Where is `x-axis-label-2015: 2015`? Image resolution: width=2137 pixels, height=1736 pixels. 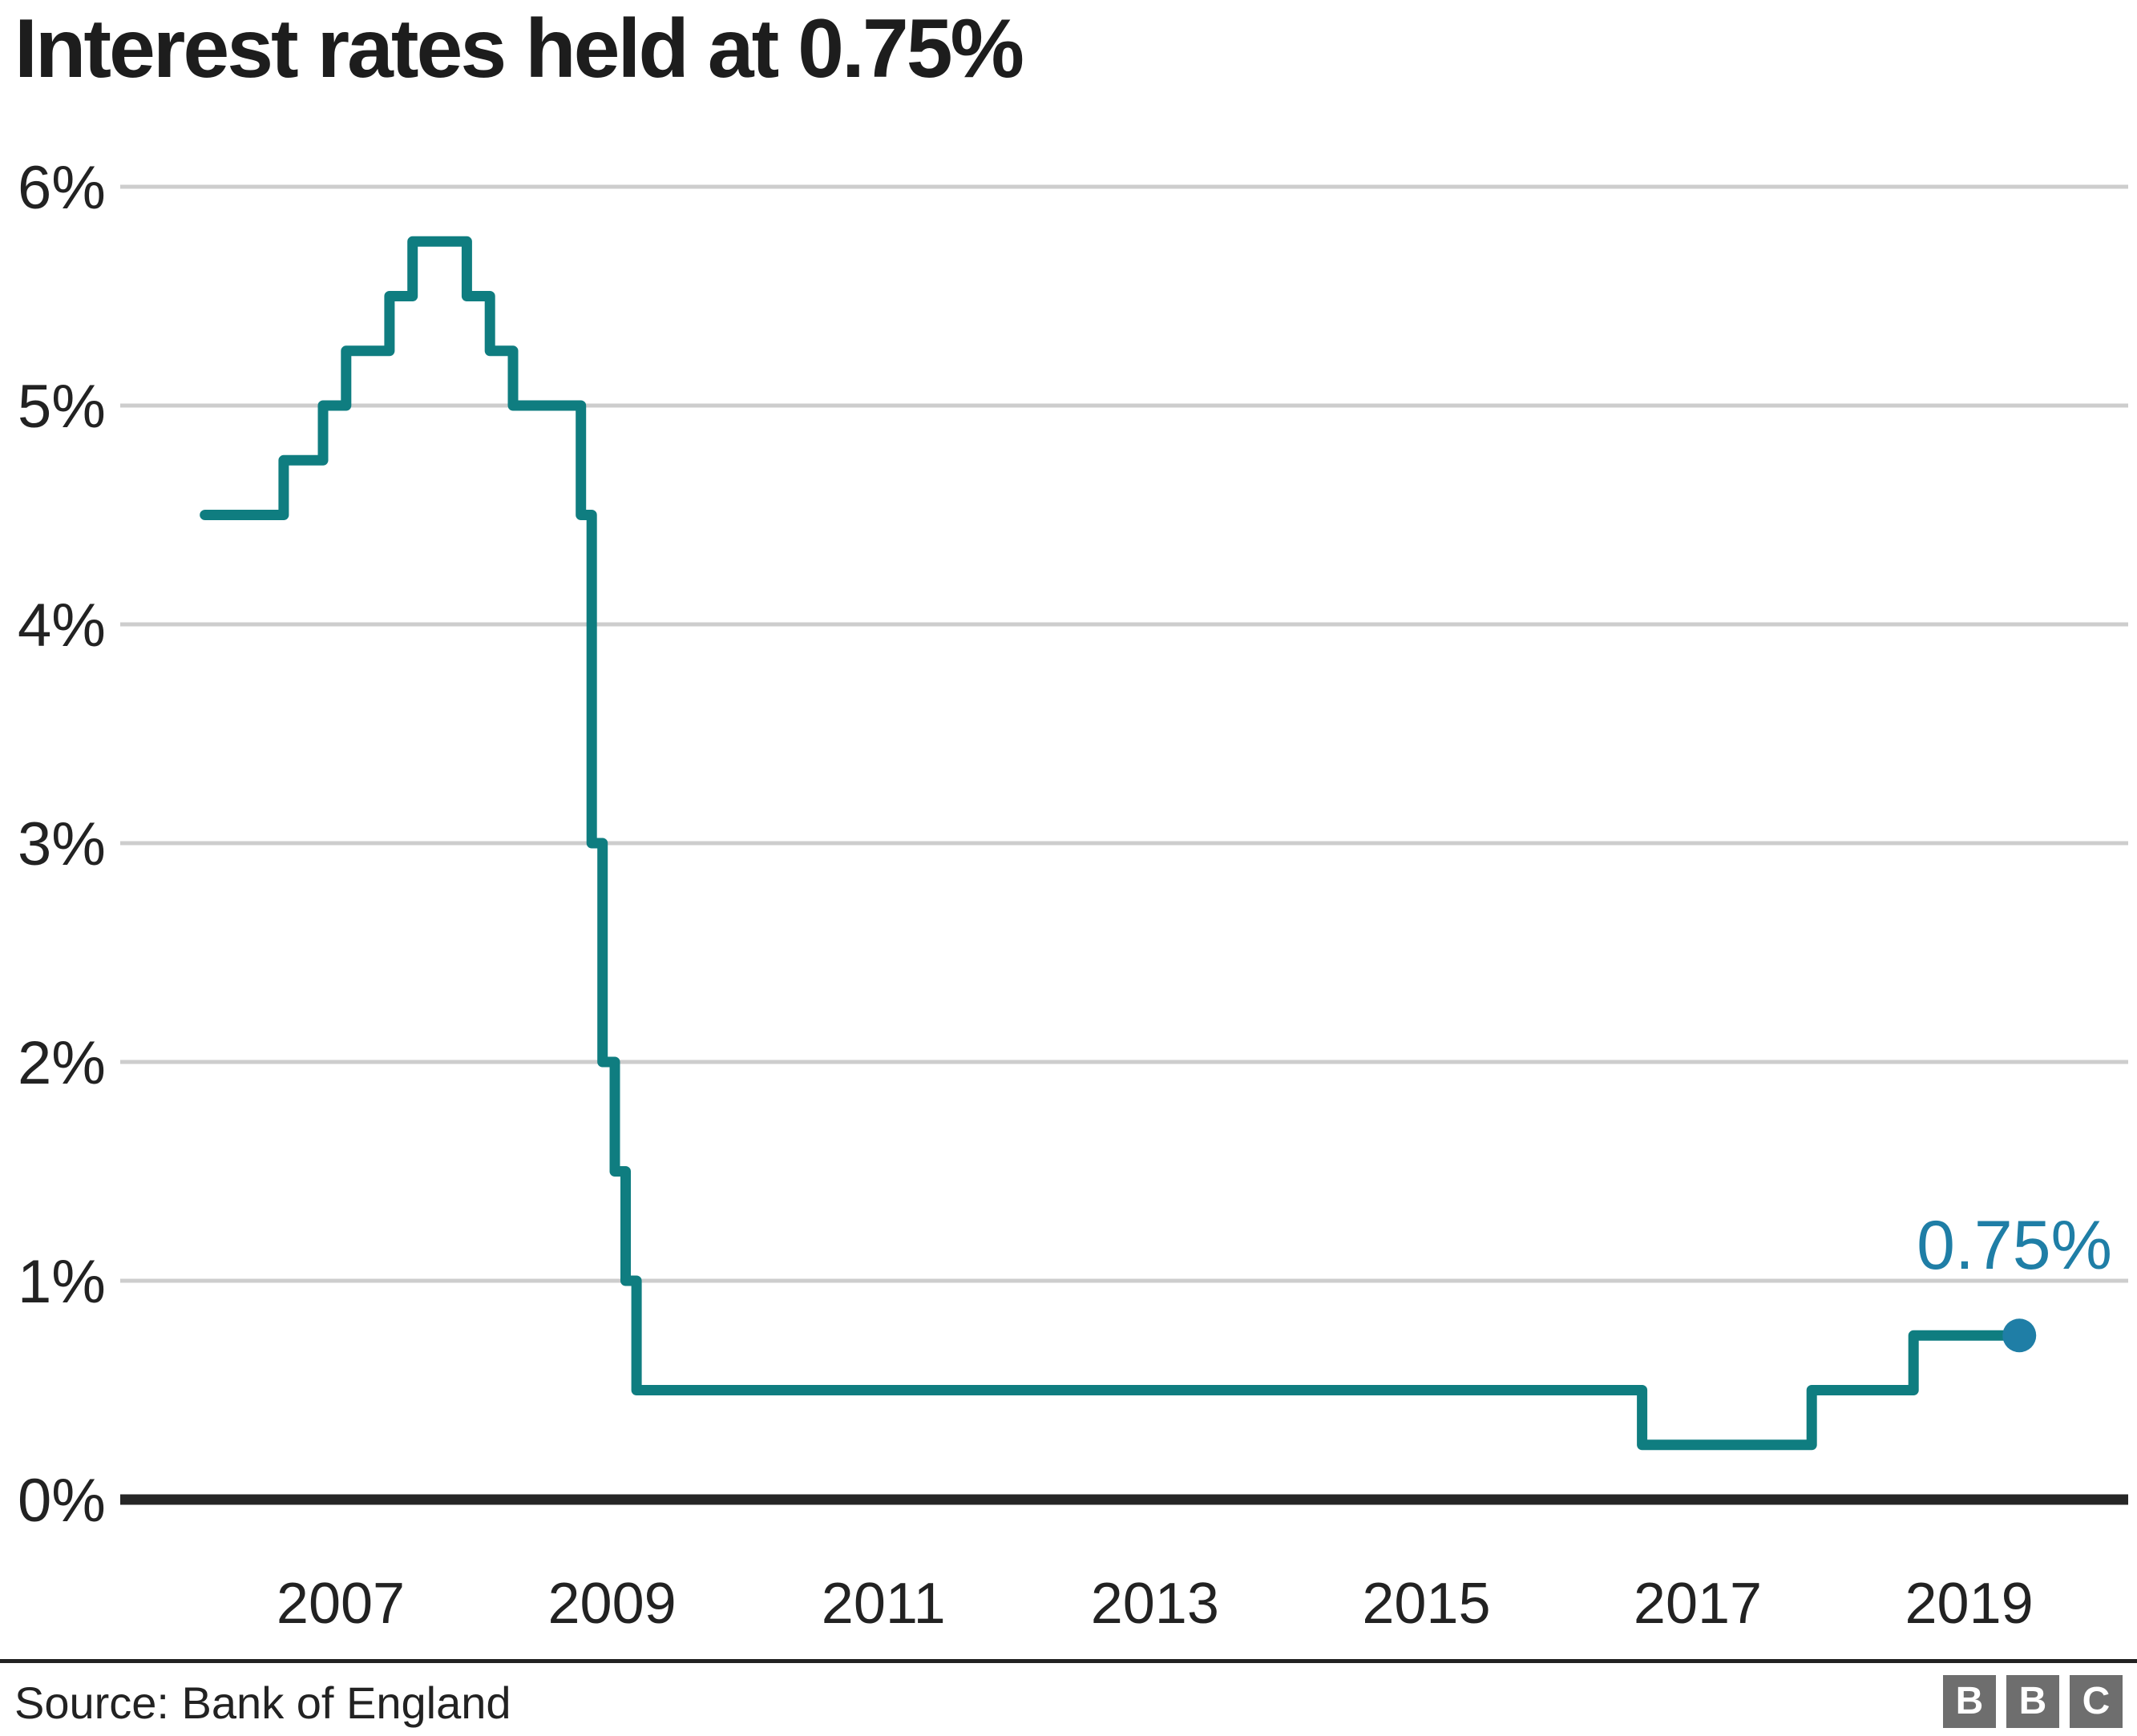 x-axis-label-2015: 2015 is located at coordinates (1426, 1604).